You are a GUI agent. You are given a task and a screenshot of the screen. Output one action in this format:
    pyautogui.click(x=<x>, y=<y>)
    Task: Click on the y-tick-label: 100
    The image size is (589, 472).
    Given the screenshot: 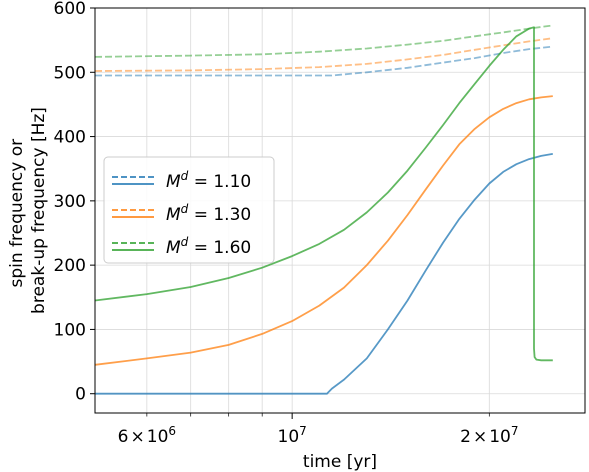 What is the action you would take?
    pyautogui.click(x=70, y=330)
    